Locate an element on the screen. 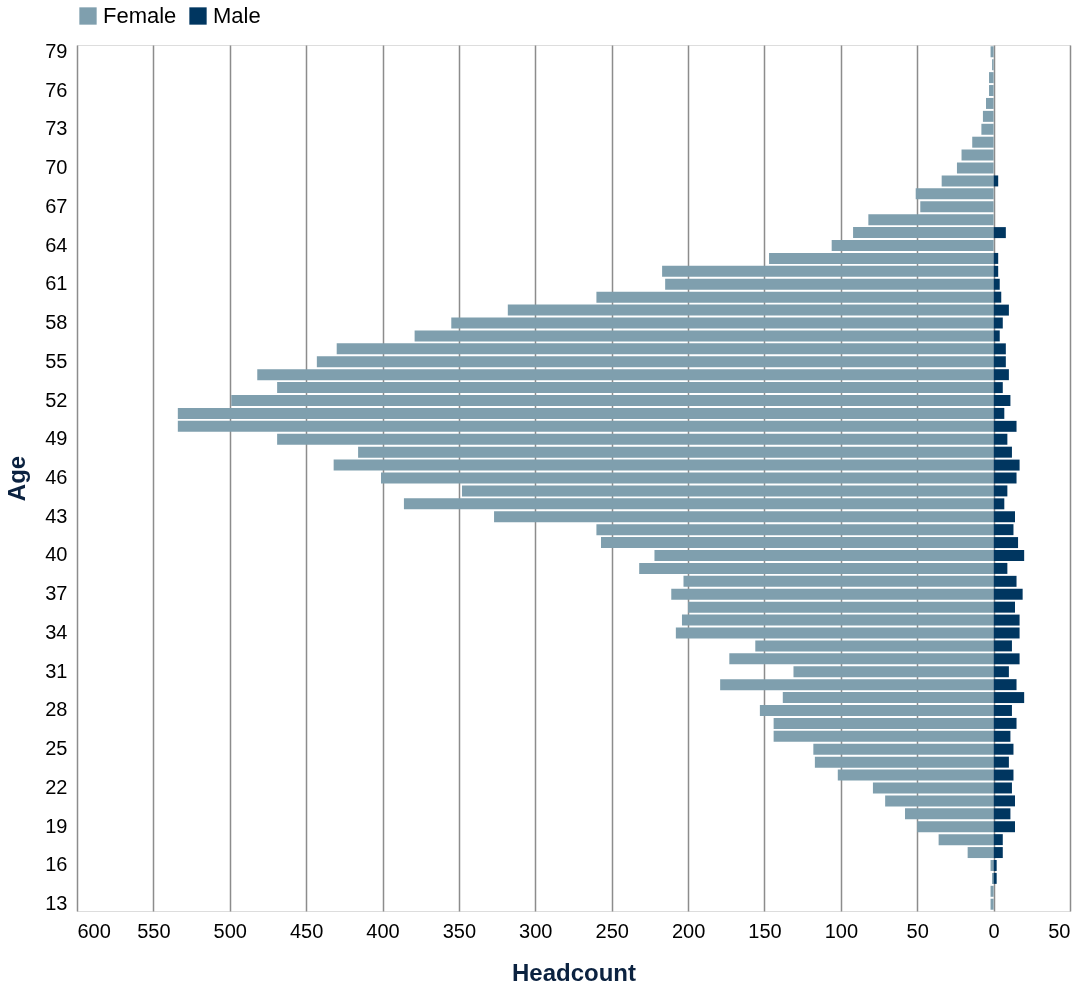 This screenshot has height=998, width=1085. x-tick-label: 50 is located at coordinates (1059, 930).